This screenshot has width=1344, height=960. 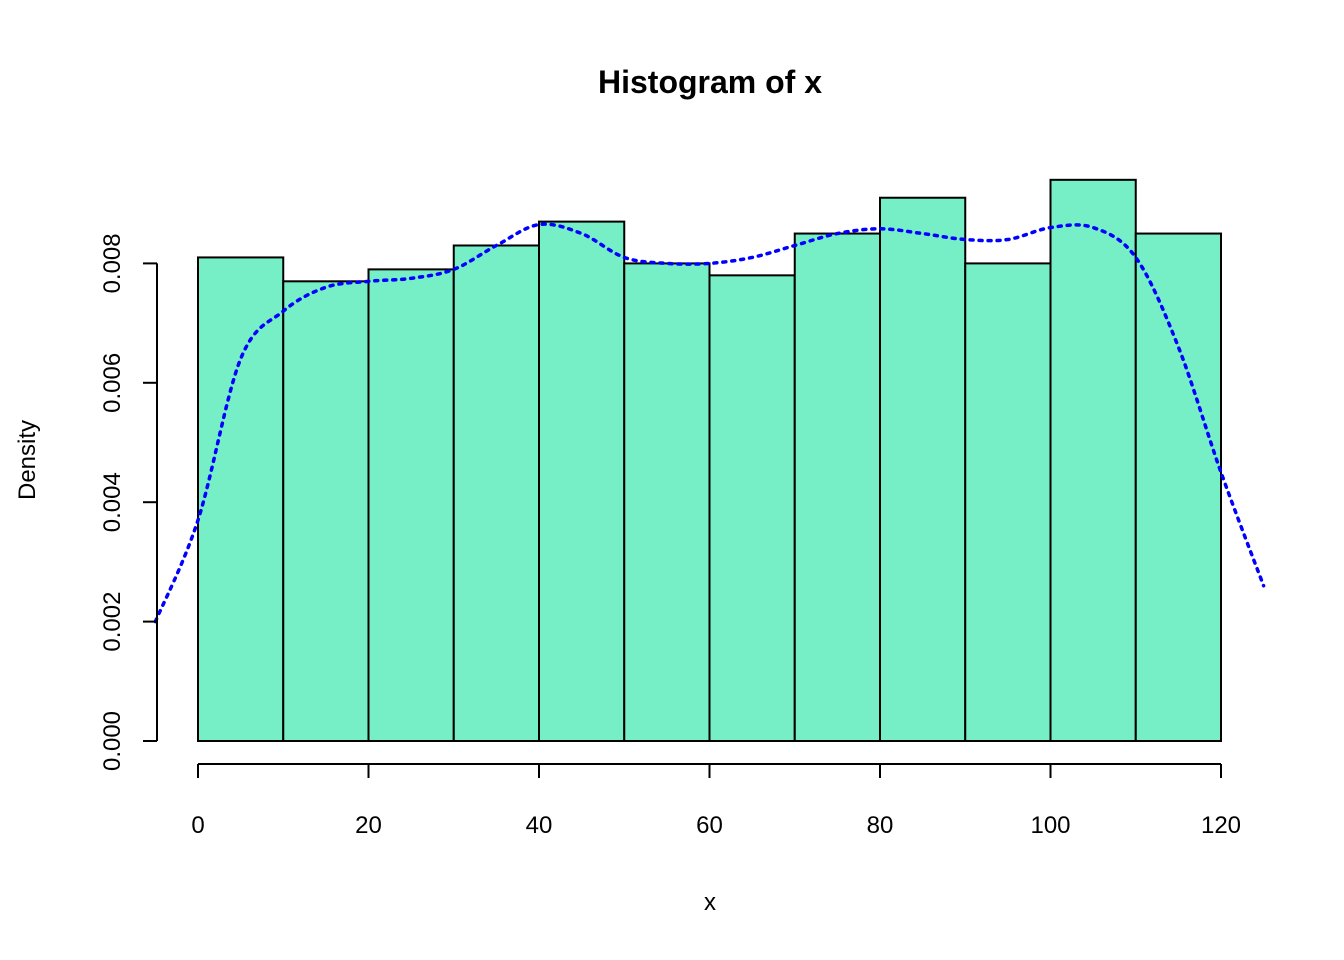 I want to click on x-tick-label: 40, so click(x=539, y=825).